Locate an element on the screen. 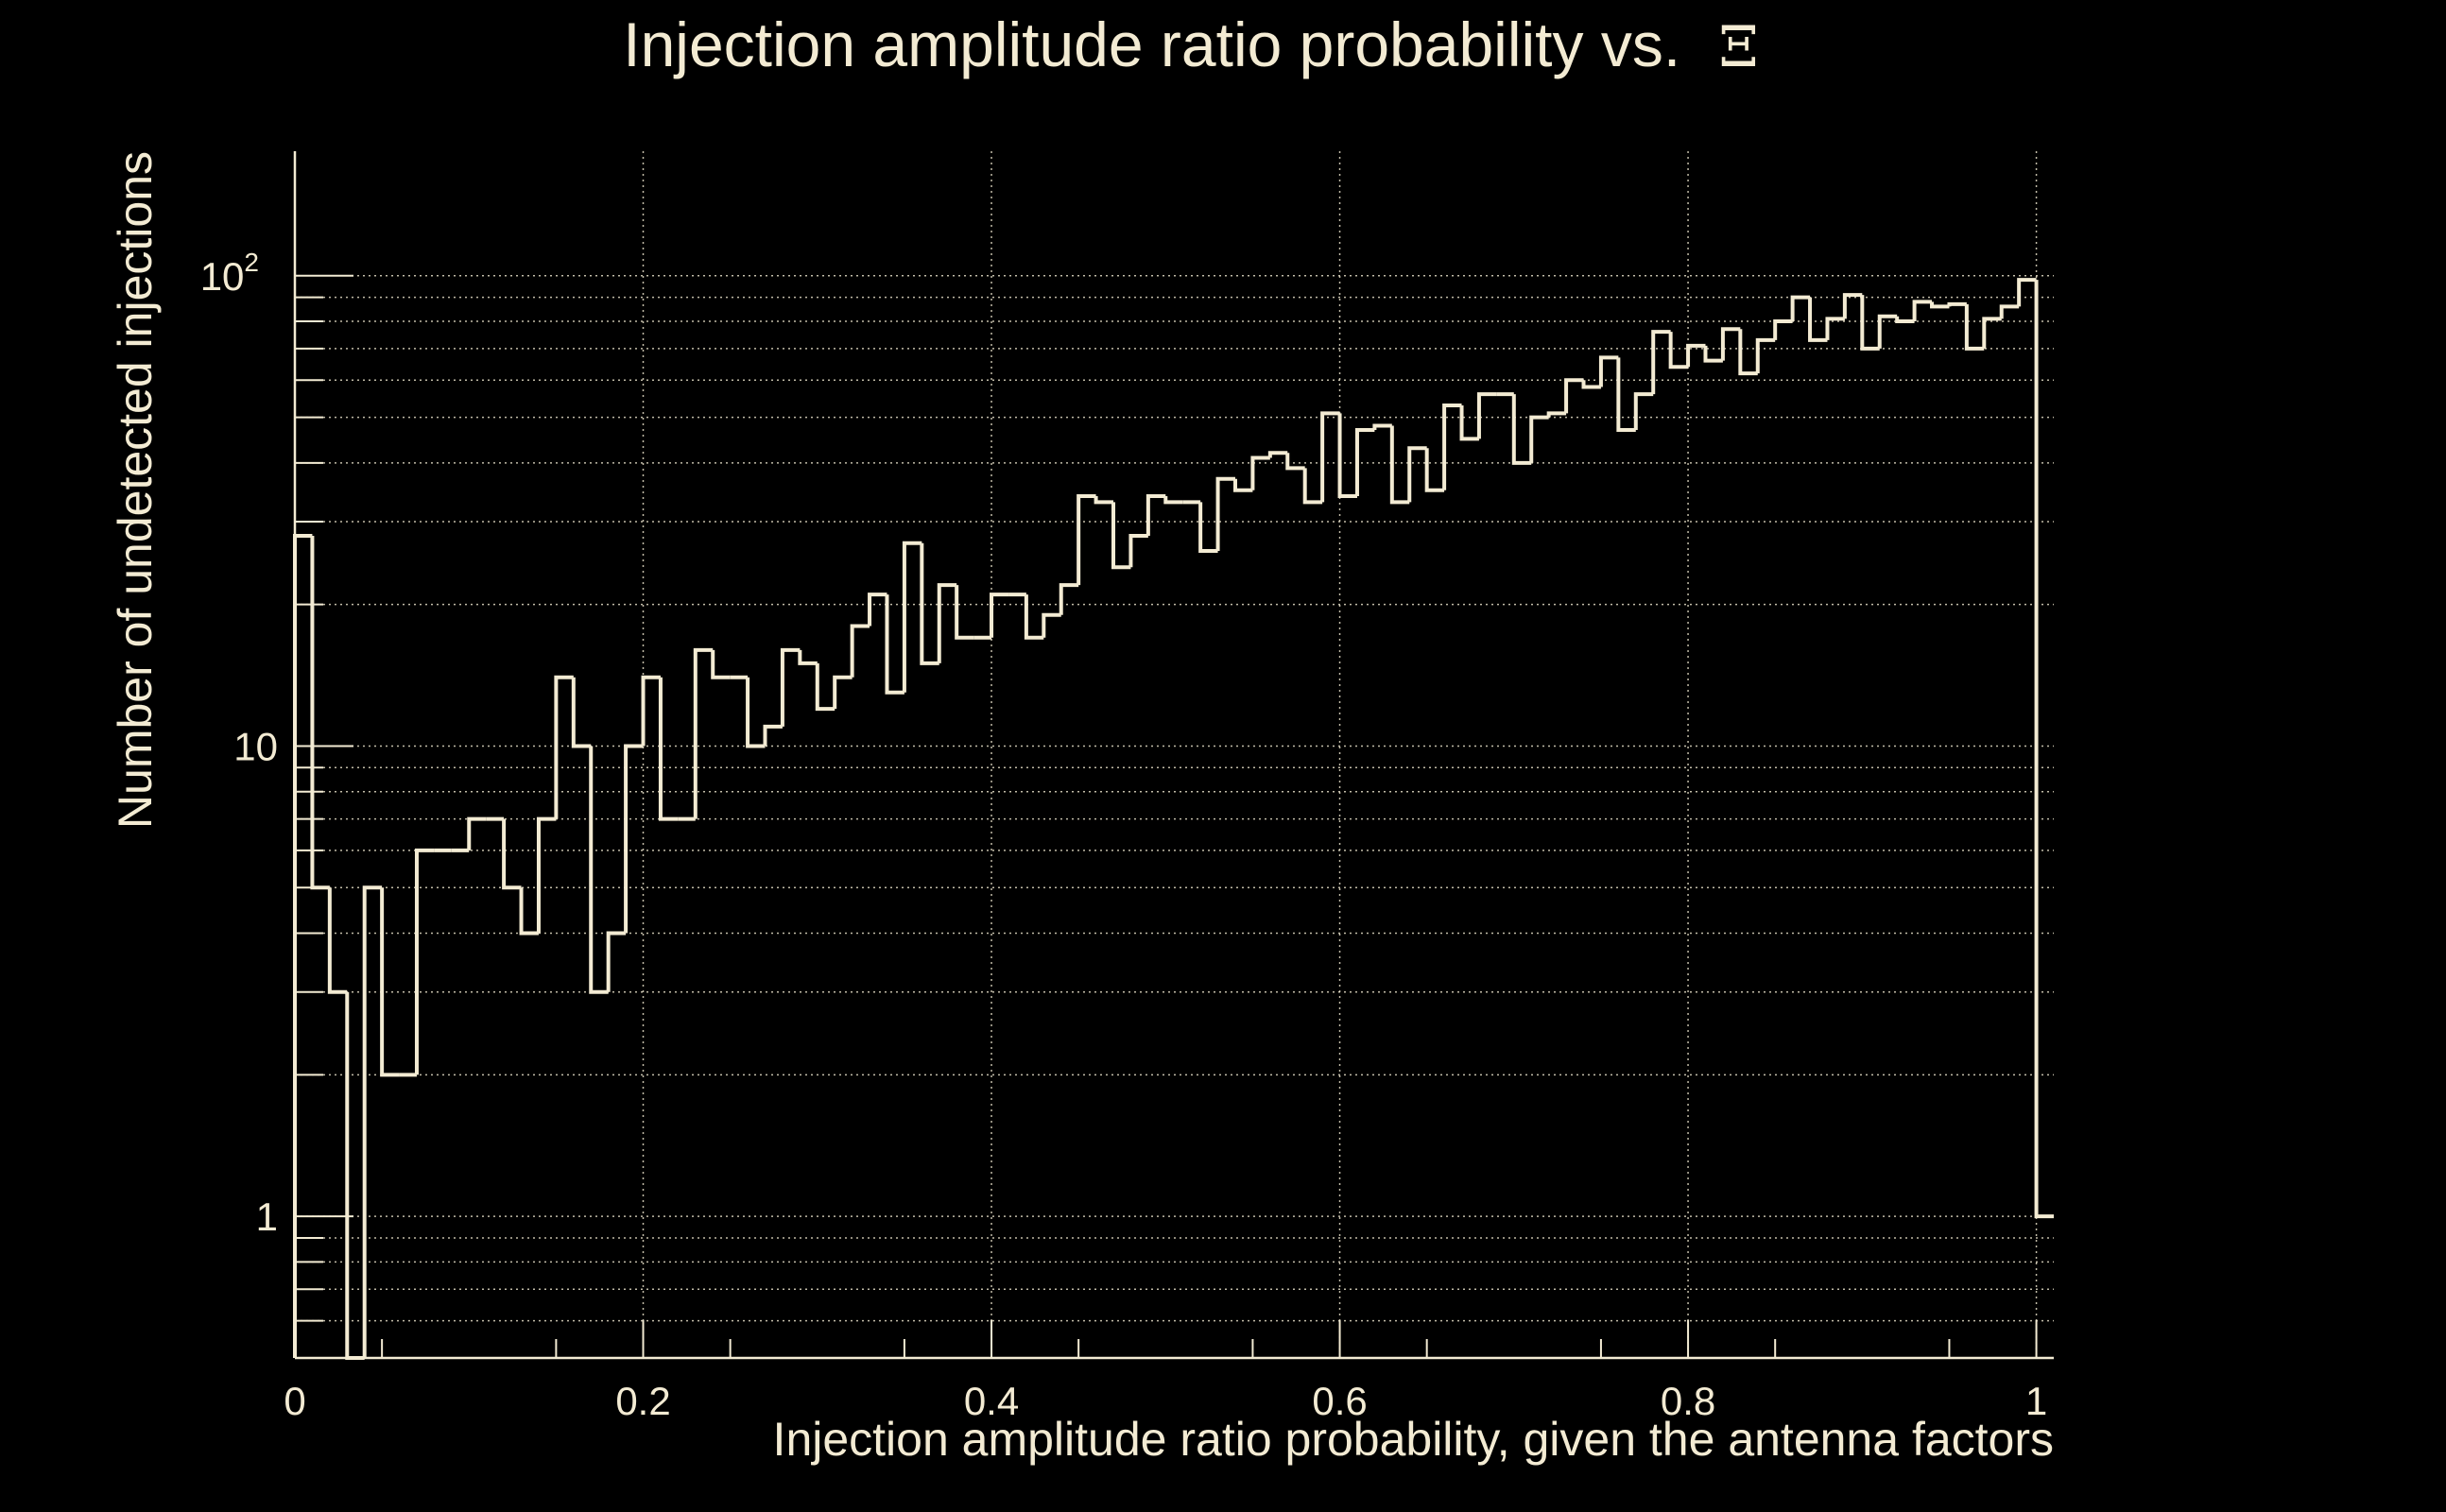 The width and height of the screenshot is (2446, 1512). x-tick-label: 0 is located at coordinates (294, 1401).